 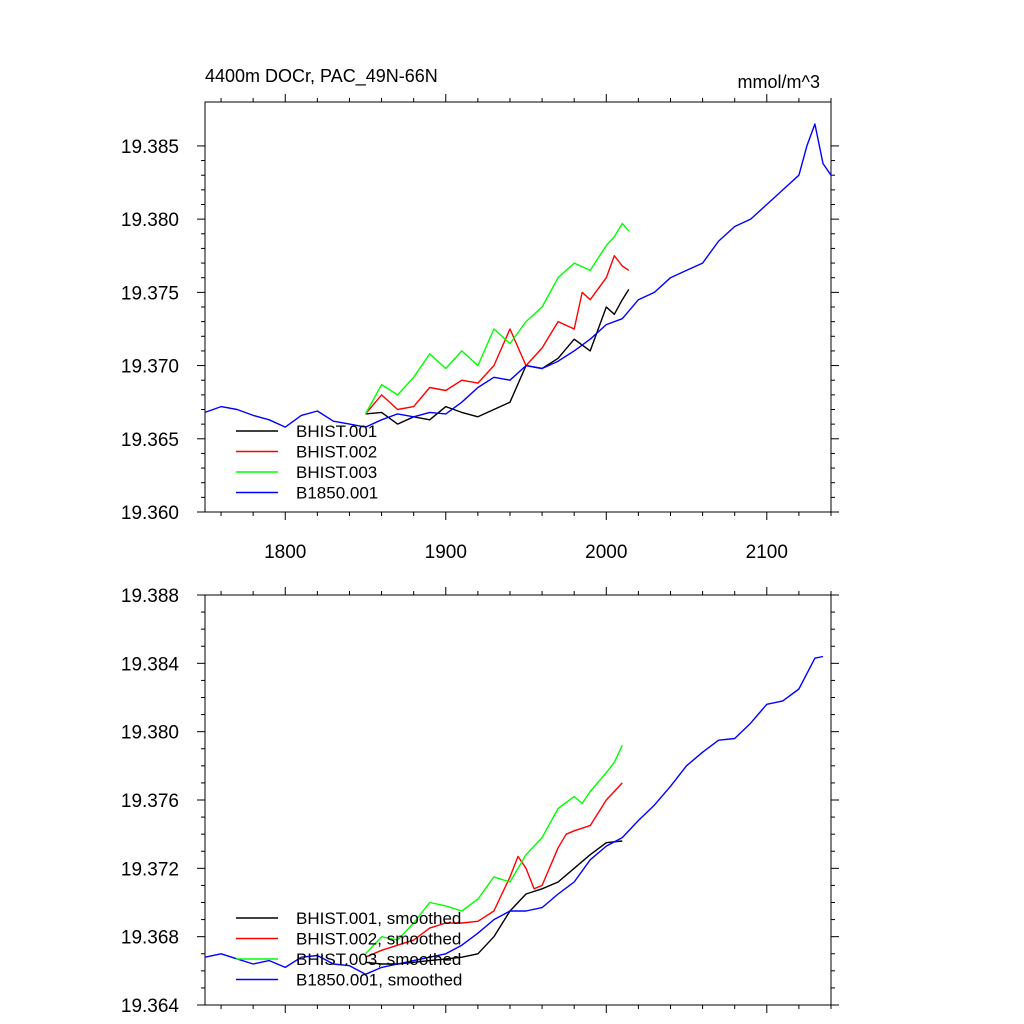 What do you see at coordinates (336, 452) in the screenshot?
I see `legend-label: BHIST.002` at bounding box center [336, 452].